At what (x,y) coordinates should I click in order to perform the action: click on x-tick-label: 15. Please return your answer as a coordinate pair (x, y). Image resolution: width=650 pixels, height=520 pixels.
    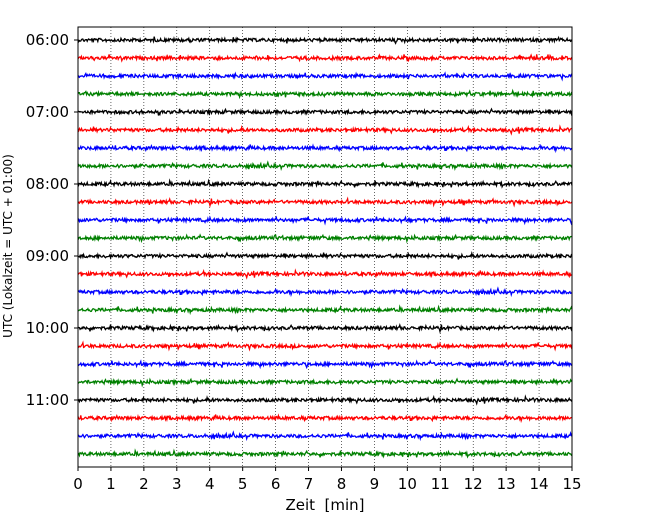
    Looking at the image, I should click on (571, 484).